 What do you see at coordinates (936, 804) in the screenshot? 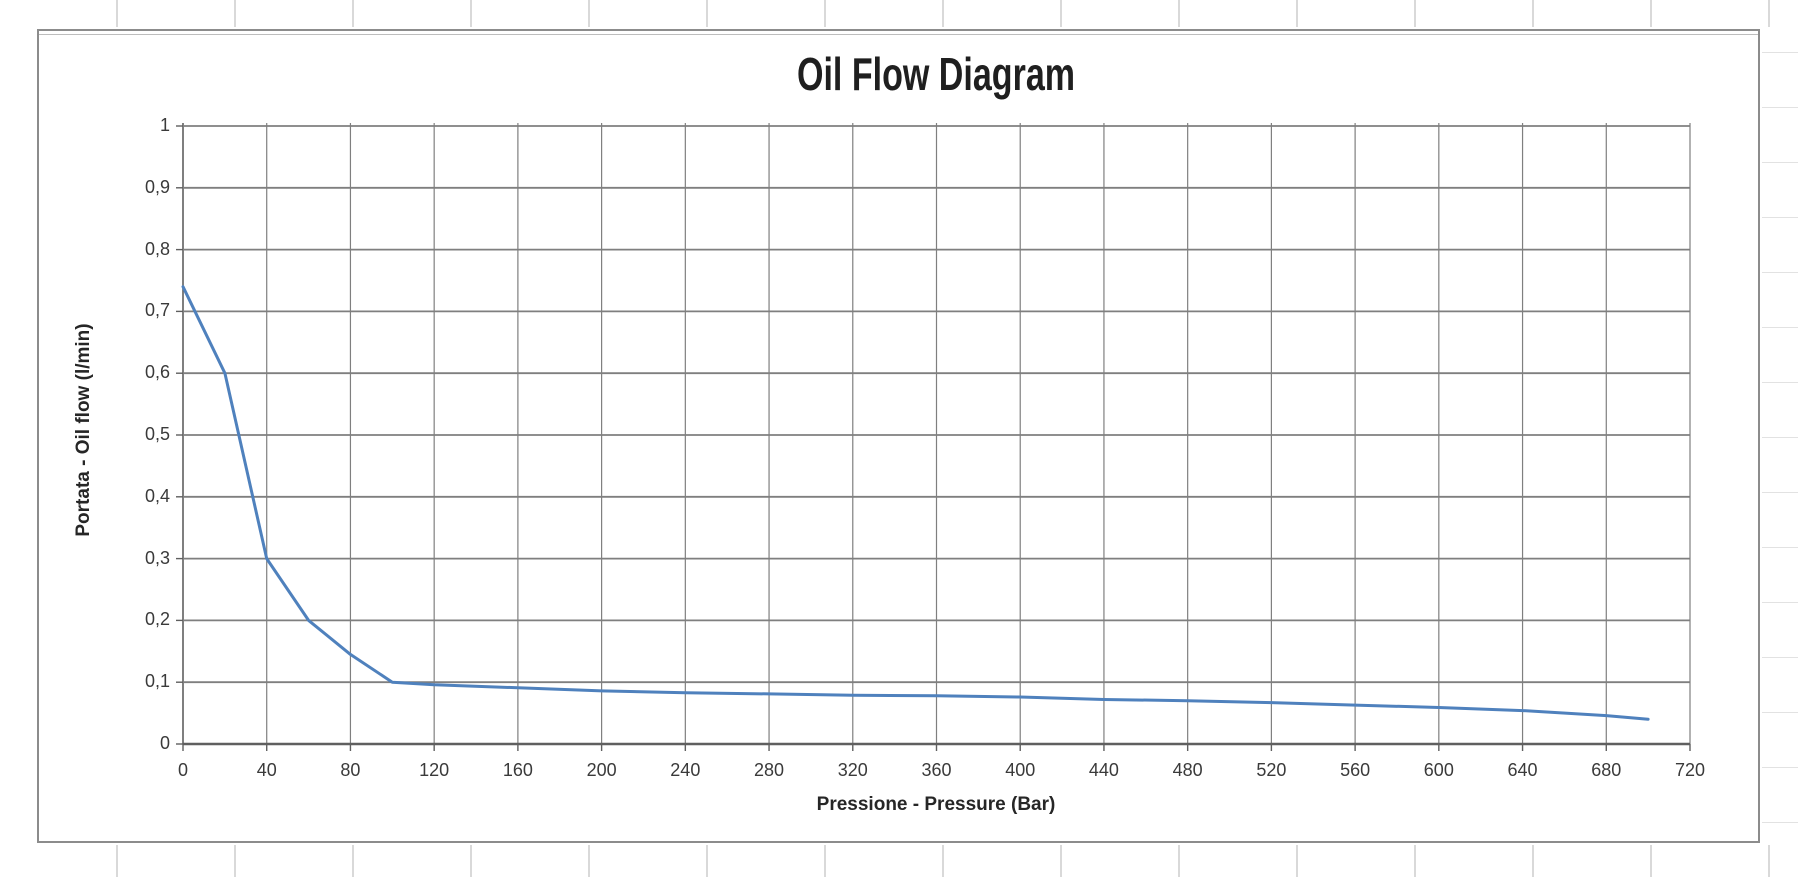
I see `x-axis-title: Pressione - Pressure (Bar)` at bounding box center [936, 804].